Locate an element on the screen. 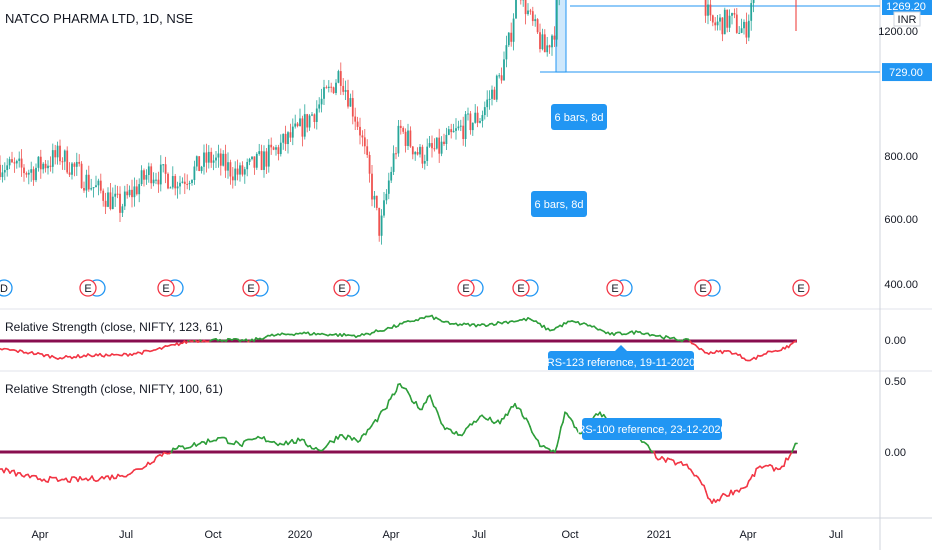 This screenshot has width=932, height=550. rs100-pane-tick-label: 0.00 is located at coordinates (895, 453).